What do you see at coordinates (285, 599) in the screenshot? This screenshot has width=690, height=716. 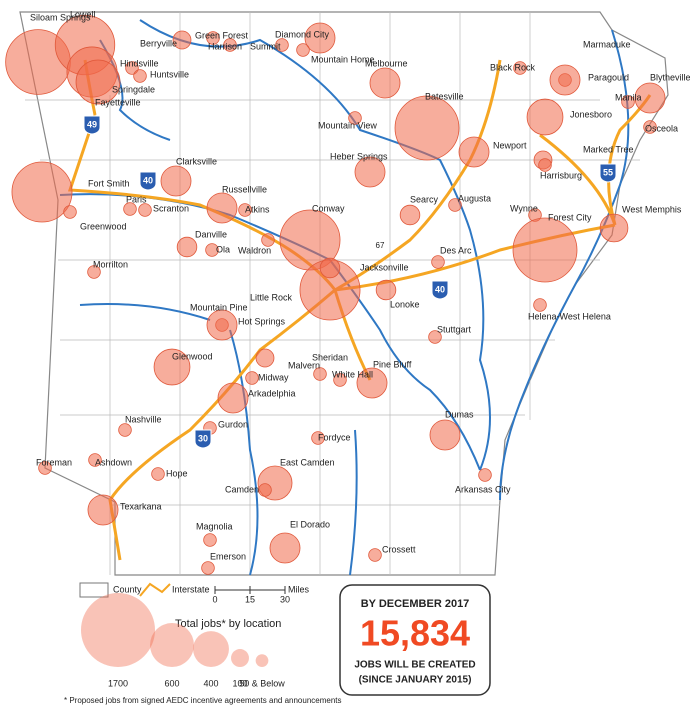 I see `scale-label: 30` at bounding box center [285, 599].